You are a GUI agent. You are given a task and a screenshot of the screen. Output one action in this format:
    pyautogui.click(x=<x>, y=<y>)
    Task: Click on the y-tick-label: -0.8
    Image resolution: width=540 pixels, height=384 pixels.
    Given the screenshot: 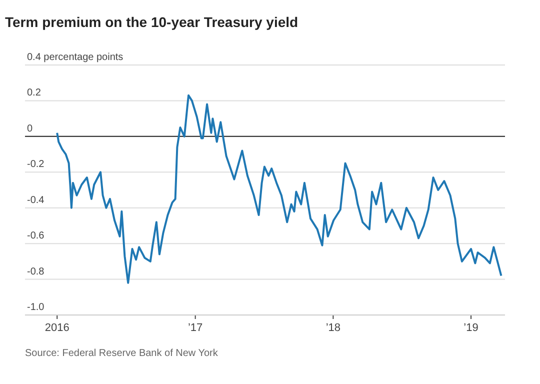 What is the action you would take?
    pyautogui.click(x=36, y=272)
    